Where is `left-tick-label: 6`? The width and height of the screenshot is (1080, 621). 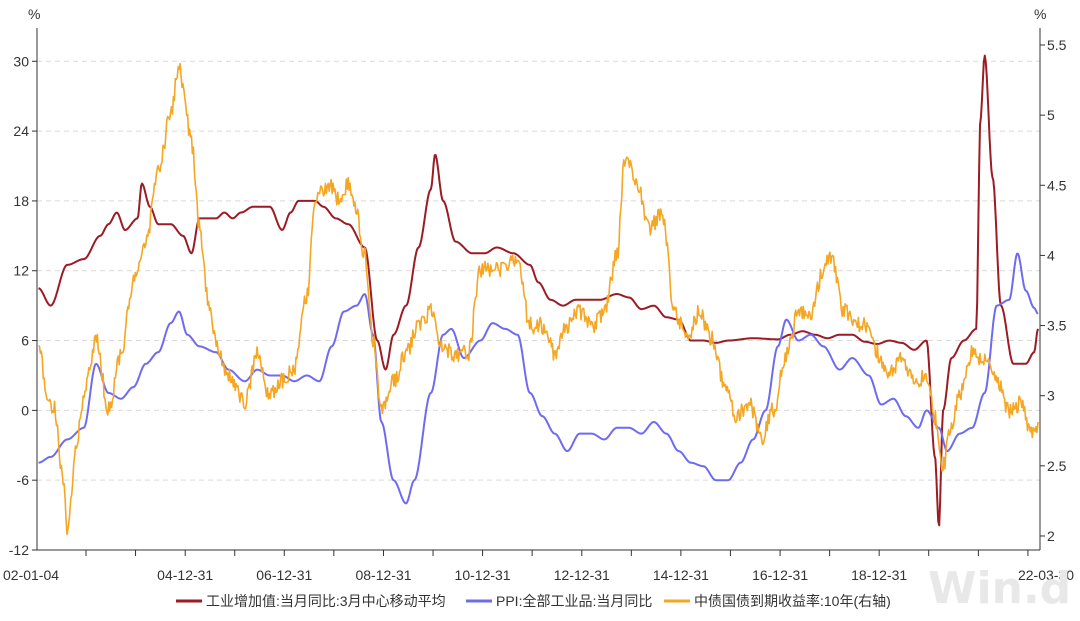
left-tick-label: 6 is located at coordinates (25, 341).